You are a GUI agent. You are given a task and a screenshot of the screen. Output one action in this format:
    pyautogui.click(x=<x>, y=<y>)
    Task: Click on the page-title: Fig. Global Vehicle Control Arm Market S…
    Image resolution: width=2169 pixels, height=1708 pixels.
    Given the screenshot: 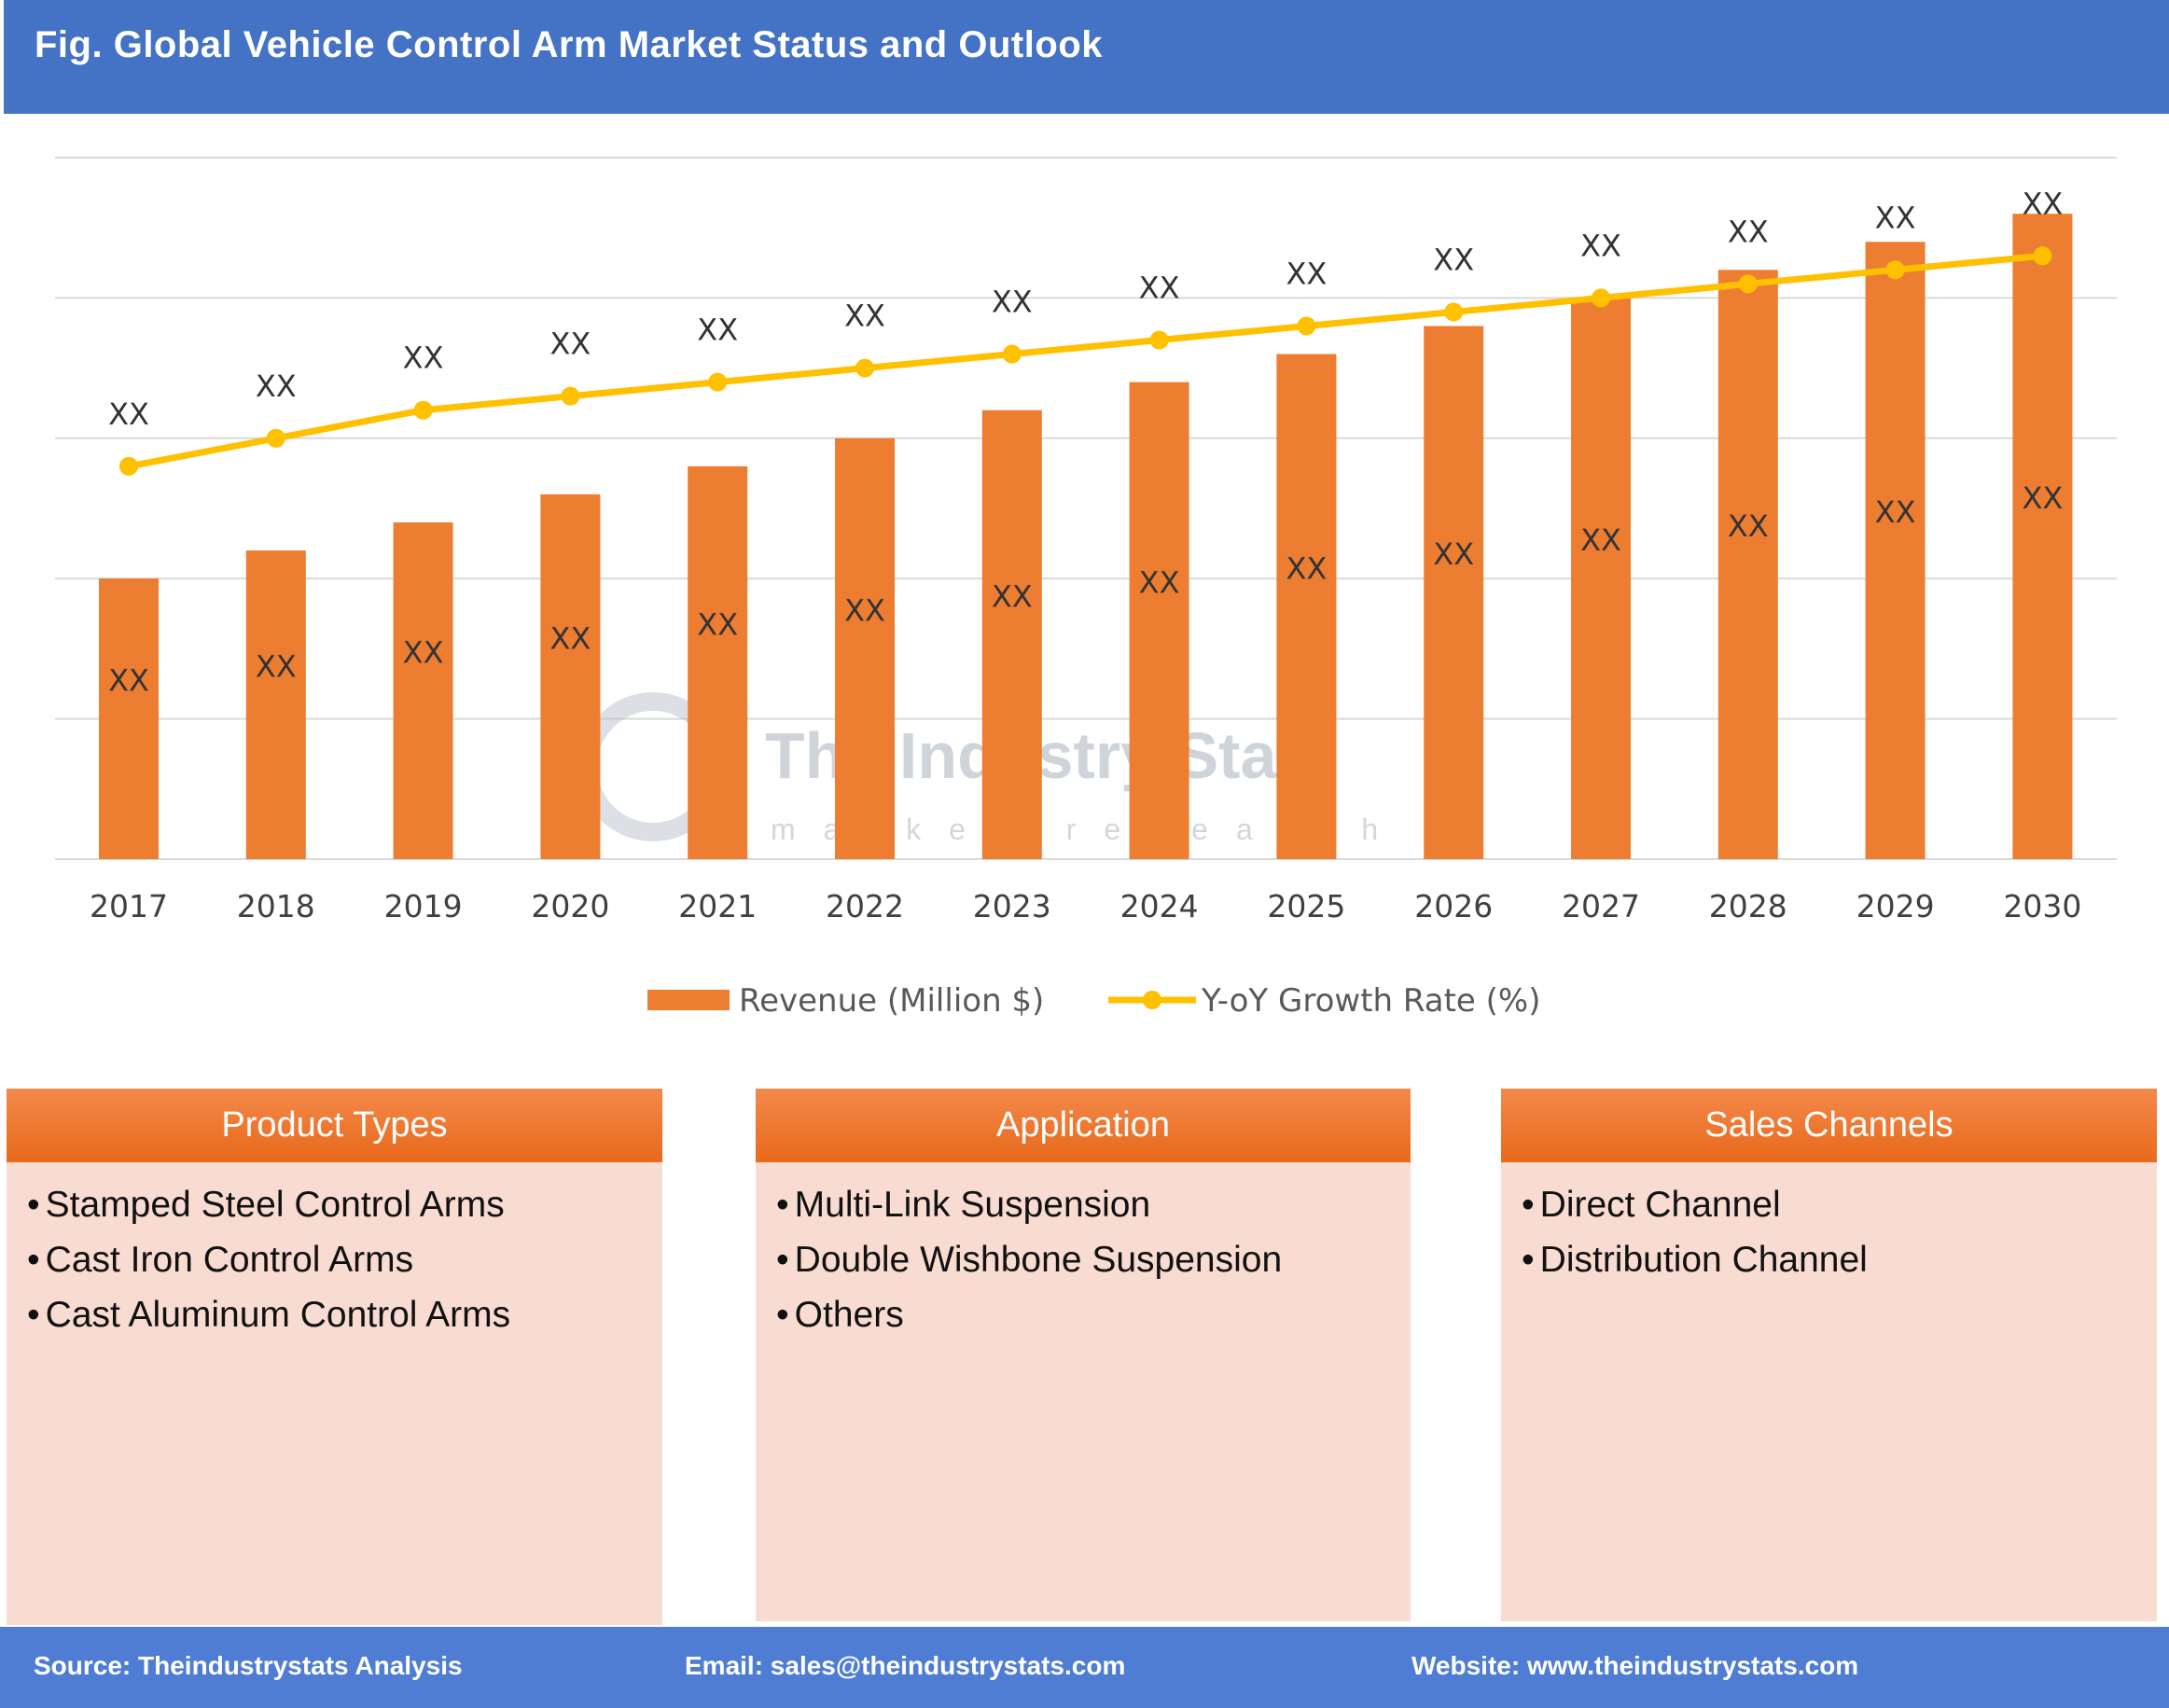 What is the action you would take?
    pyautogui.click(x=569, y=44)
    